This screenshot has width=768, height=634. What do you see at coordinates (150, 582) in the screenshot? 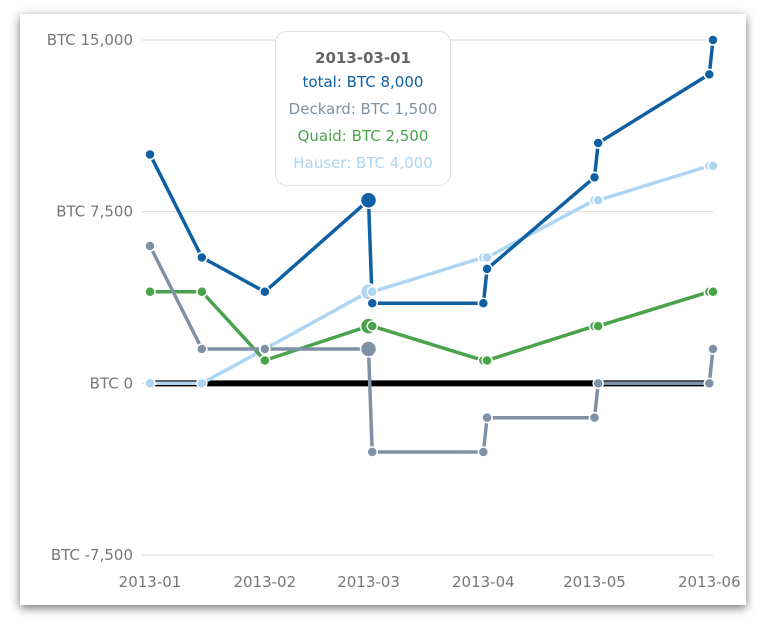
I see `x-tick-label: 2013-01` at bounding box center [150, 582].